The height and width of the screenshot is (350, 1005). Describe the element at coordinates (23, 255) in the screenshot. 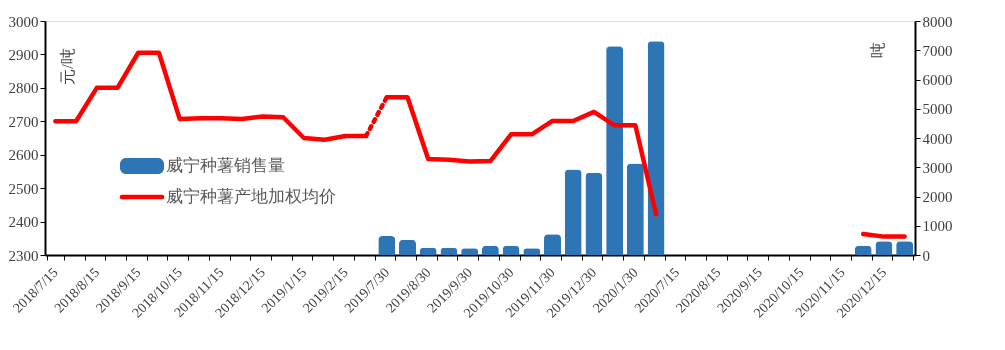

I see `y-tick-label: 2300` at that location.